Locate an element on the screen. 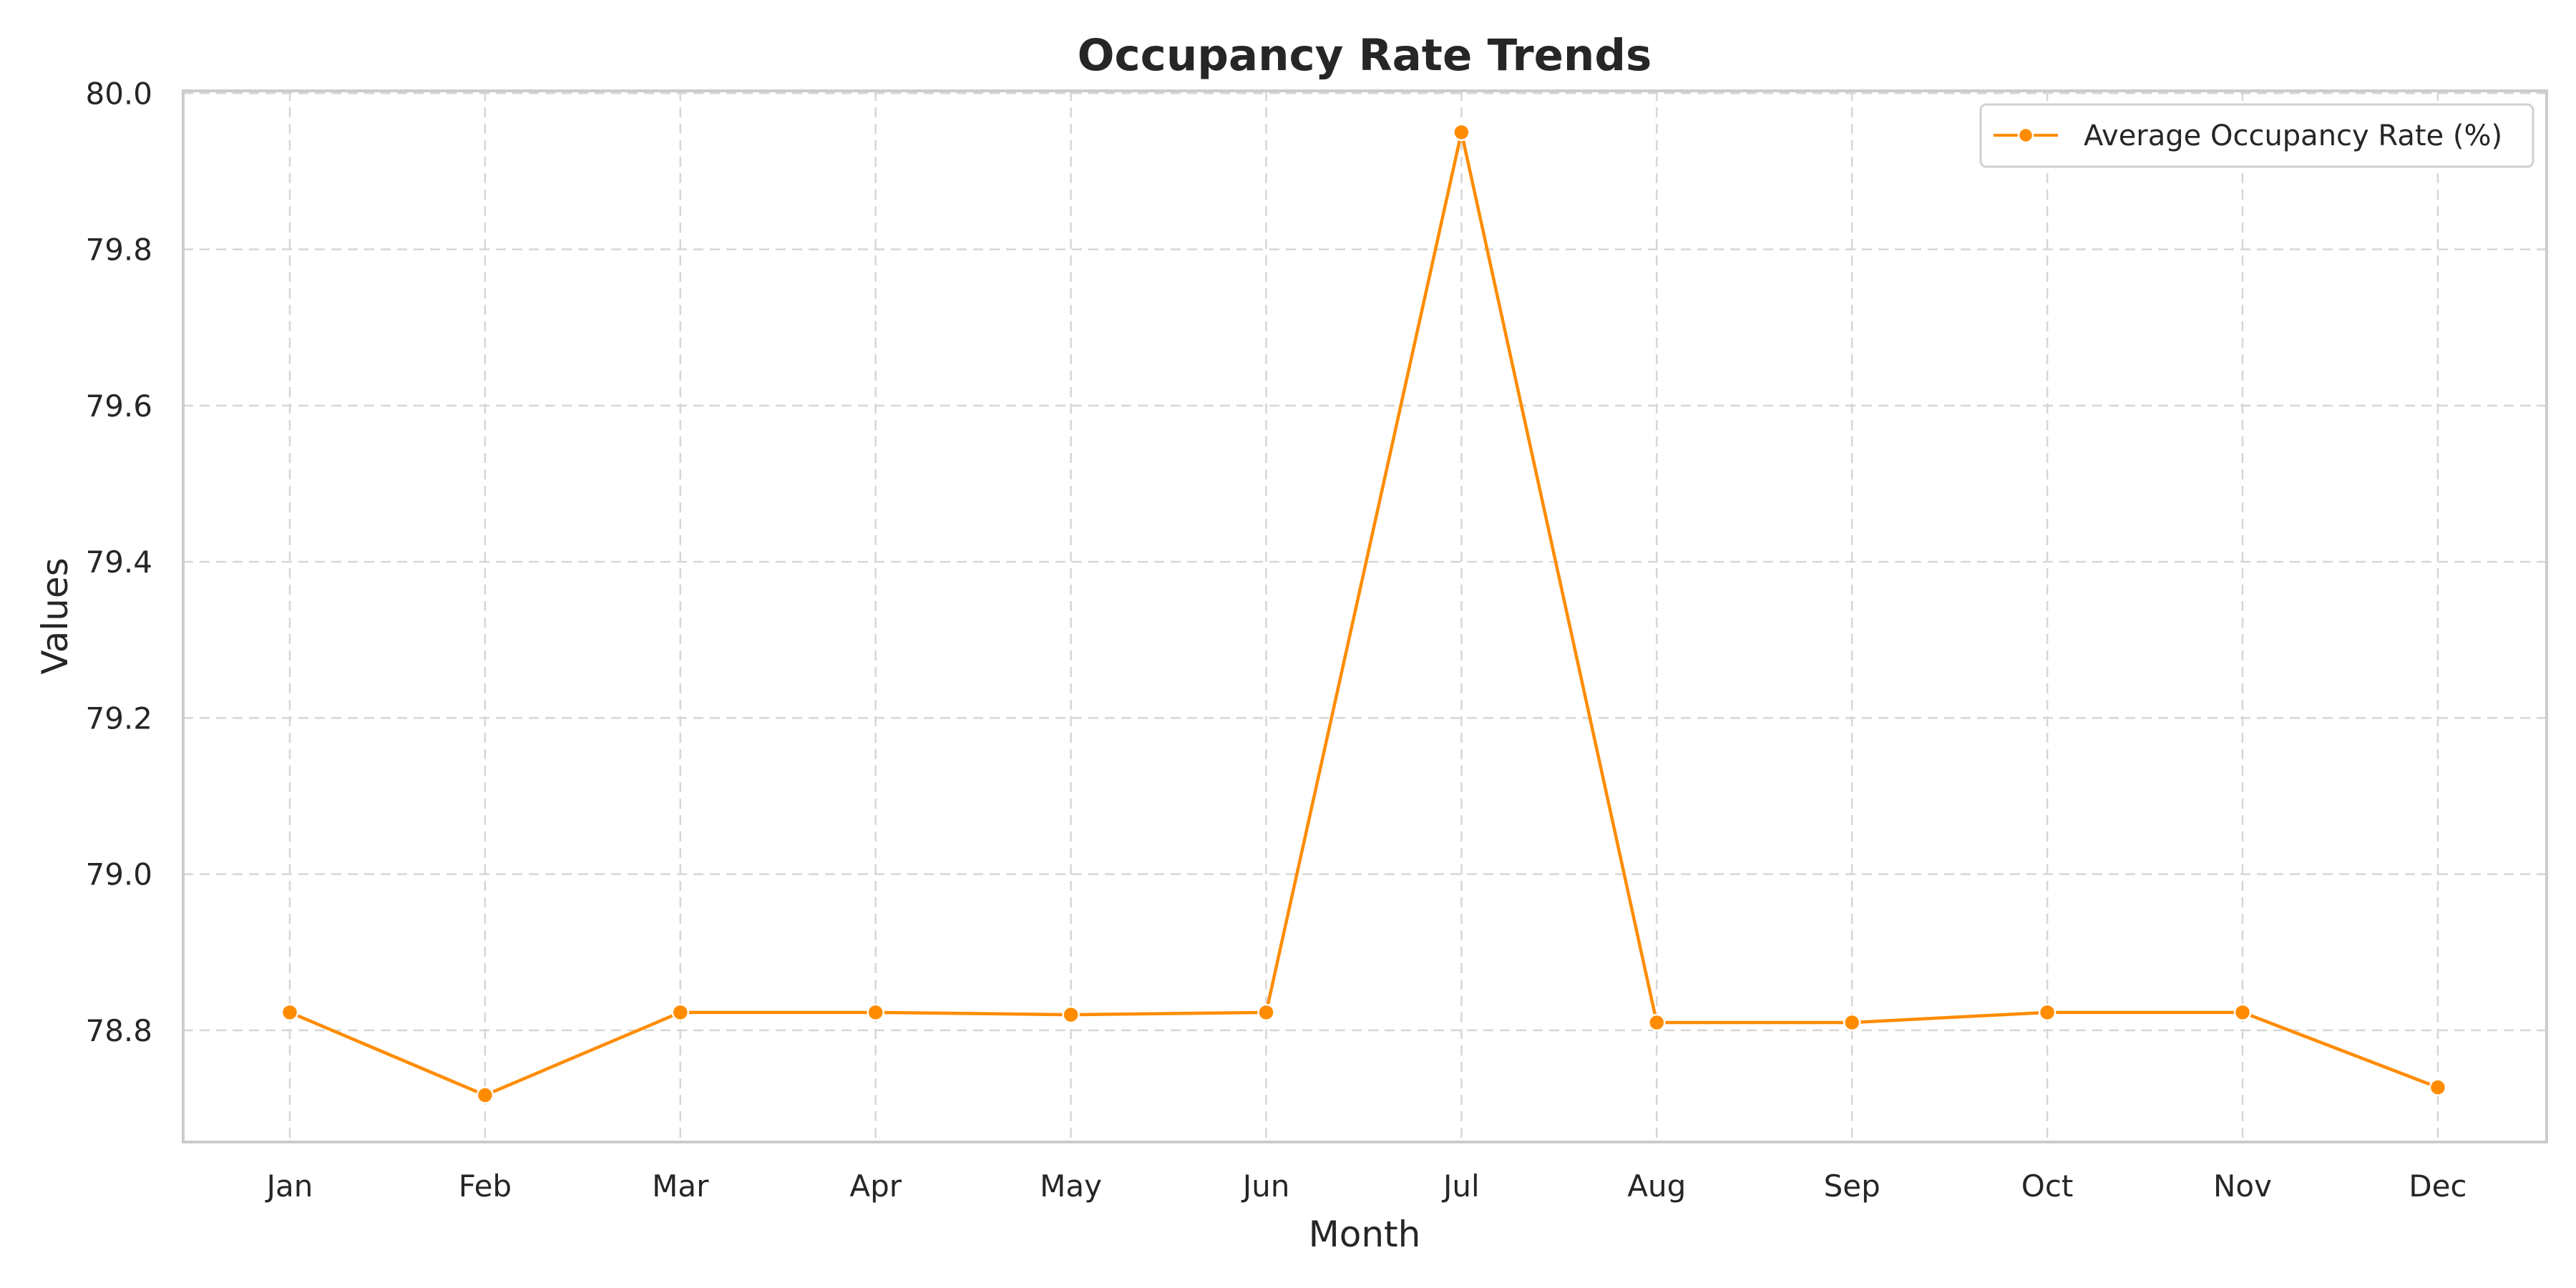 The height and width of the screenshot is (1288, 2576). data-point-jul is located at coordinates (1461, 132).